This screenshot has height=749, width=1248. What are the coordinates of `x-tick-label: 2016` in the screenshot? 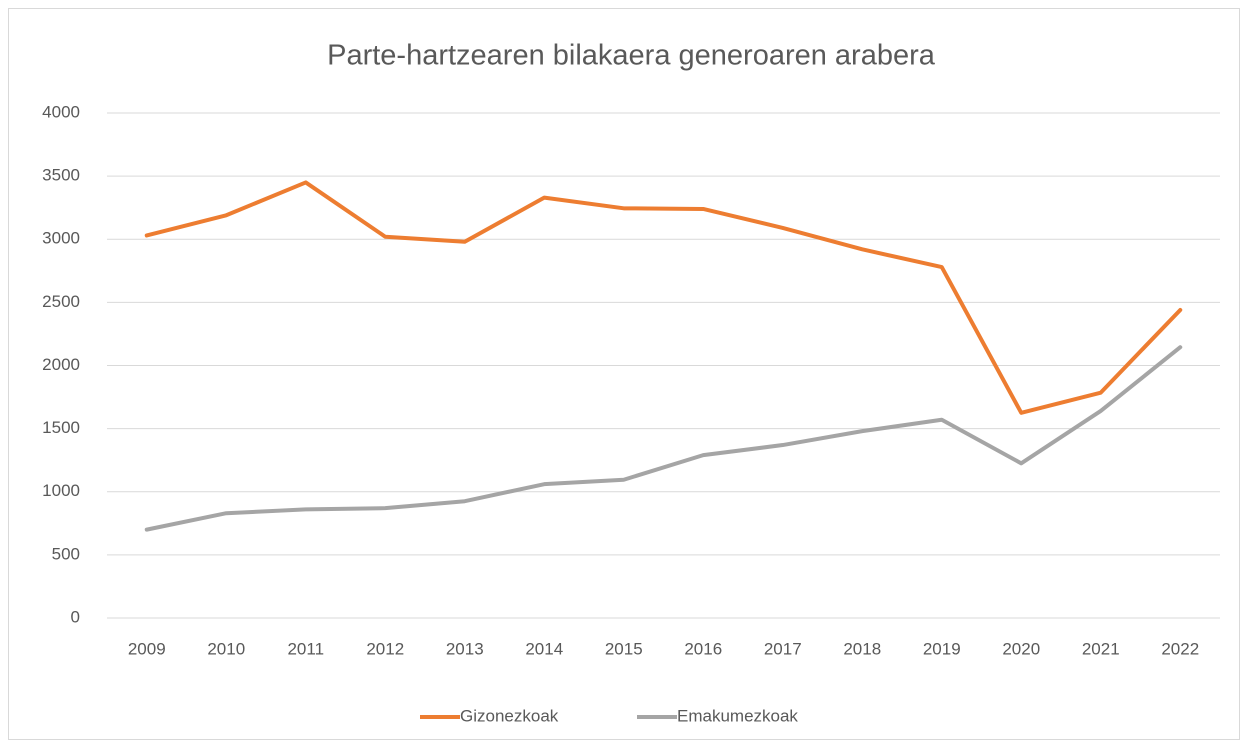 It's located at (703, 648).